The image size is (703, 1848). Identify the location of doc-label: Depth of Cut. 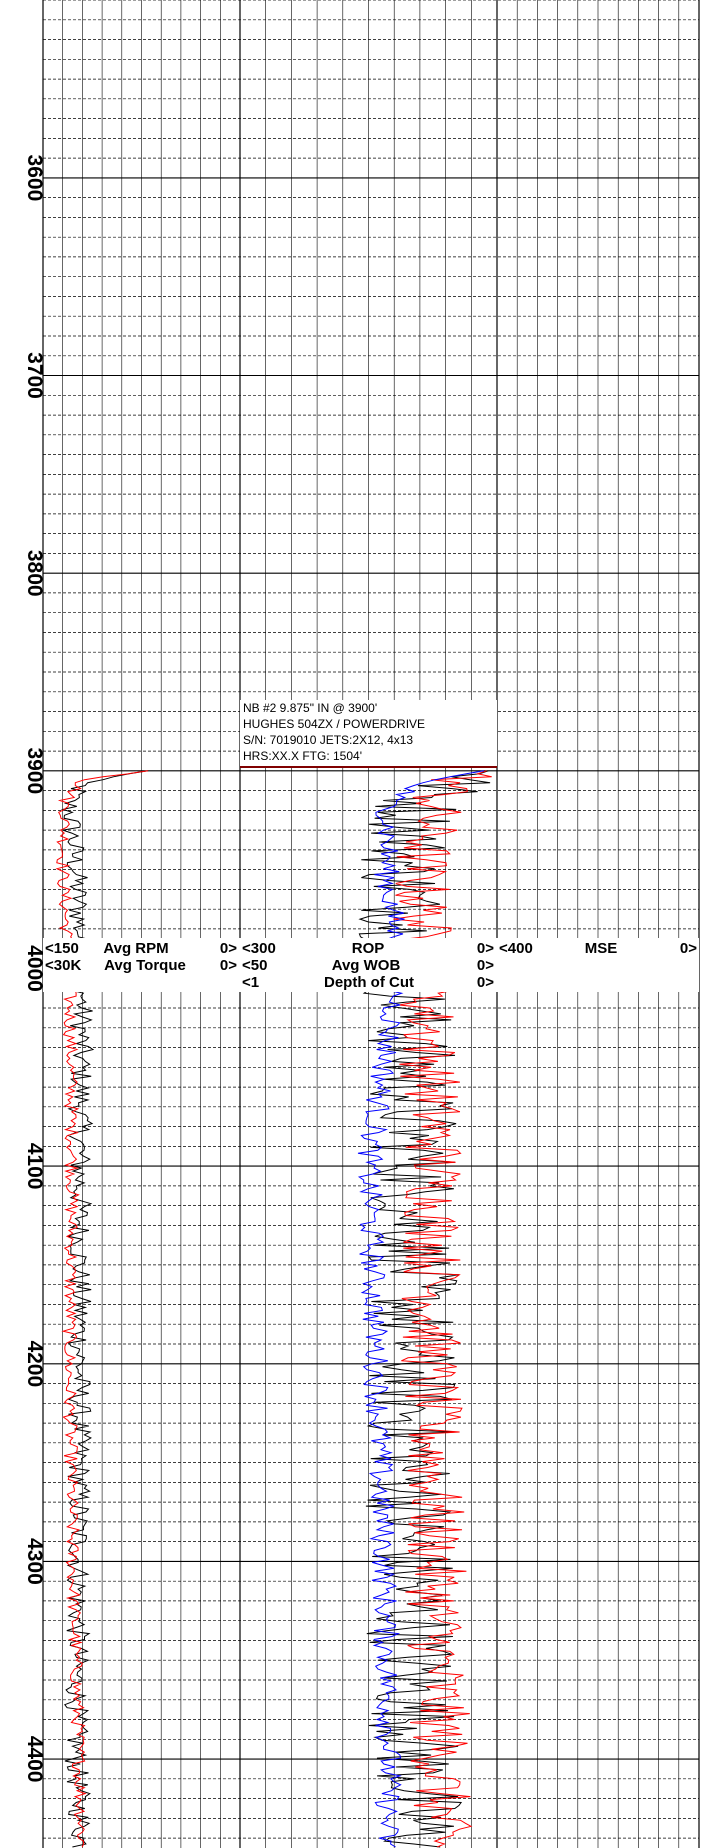
(369, 982).